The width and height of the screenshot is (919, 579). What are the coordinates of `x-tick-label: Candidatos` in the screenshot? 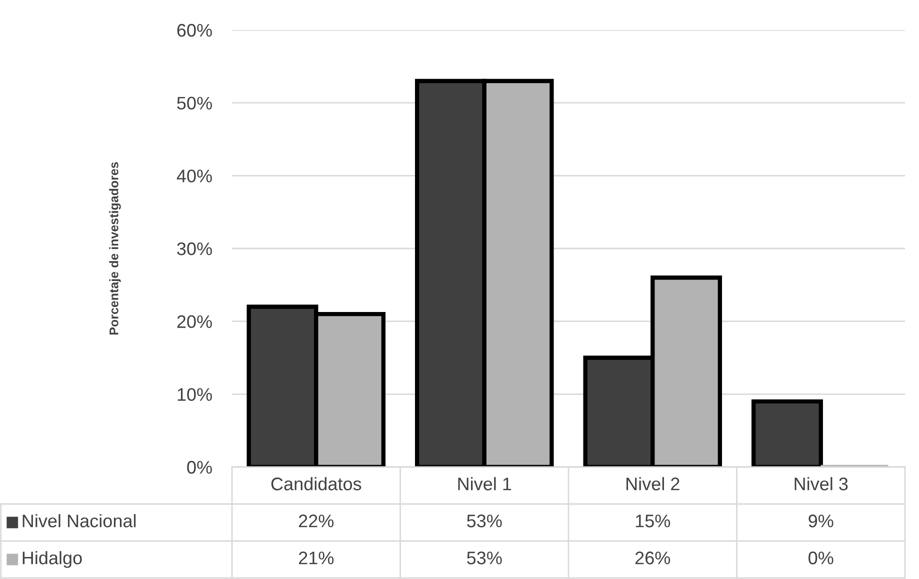 It's located at (316, 483).